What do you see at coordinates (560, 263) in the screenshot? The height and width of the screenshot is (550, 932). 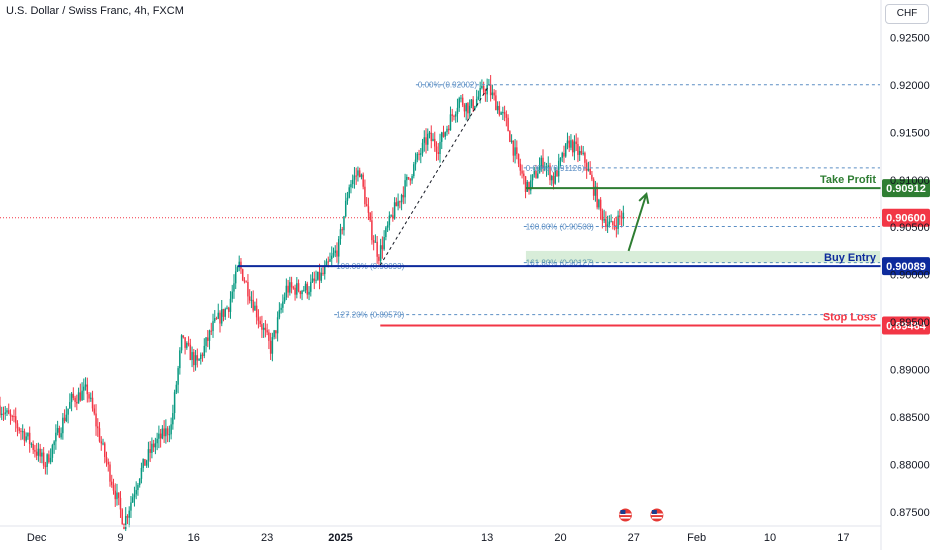 I see `fib-level-label: 161.80% (0.90127)` at bounding box center [560, 263].